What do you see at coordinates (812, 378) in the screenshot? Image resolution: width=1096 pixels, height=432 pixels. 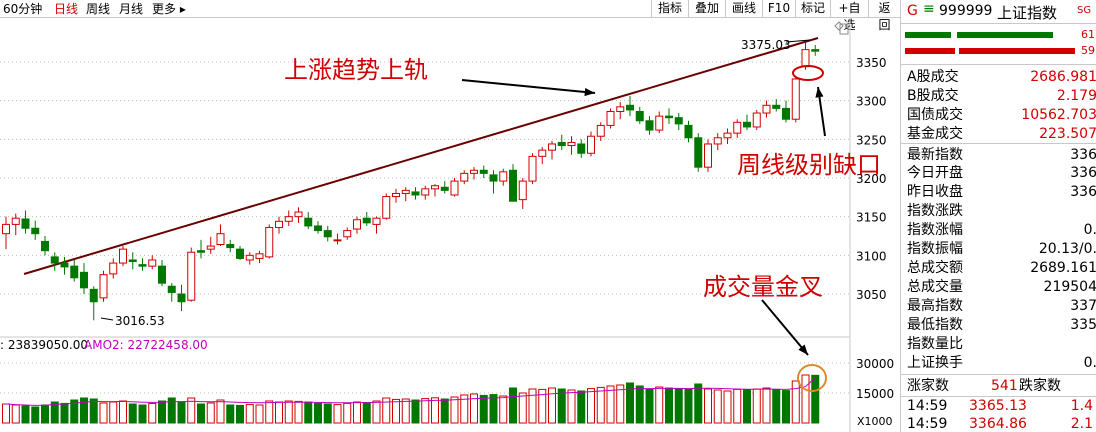 I see `golden-cross-circle` at bounding box center [812, 378].